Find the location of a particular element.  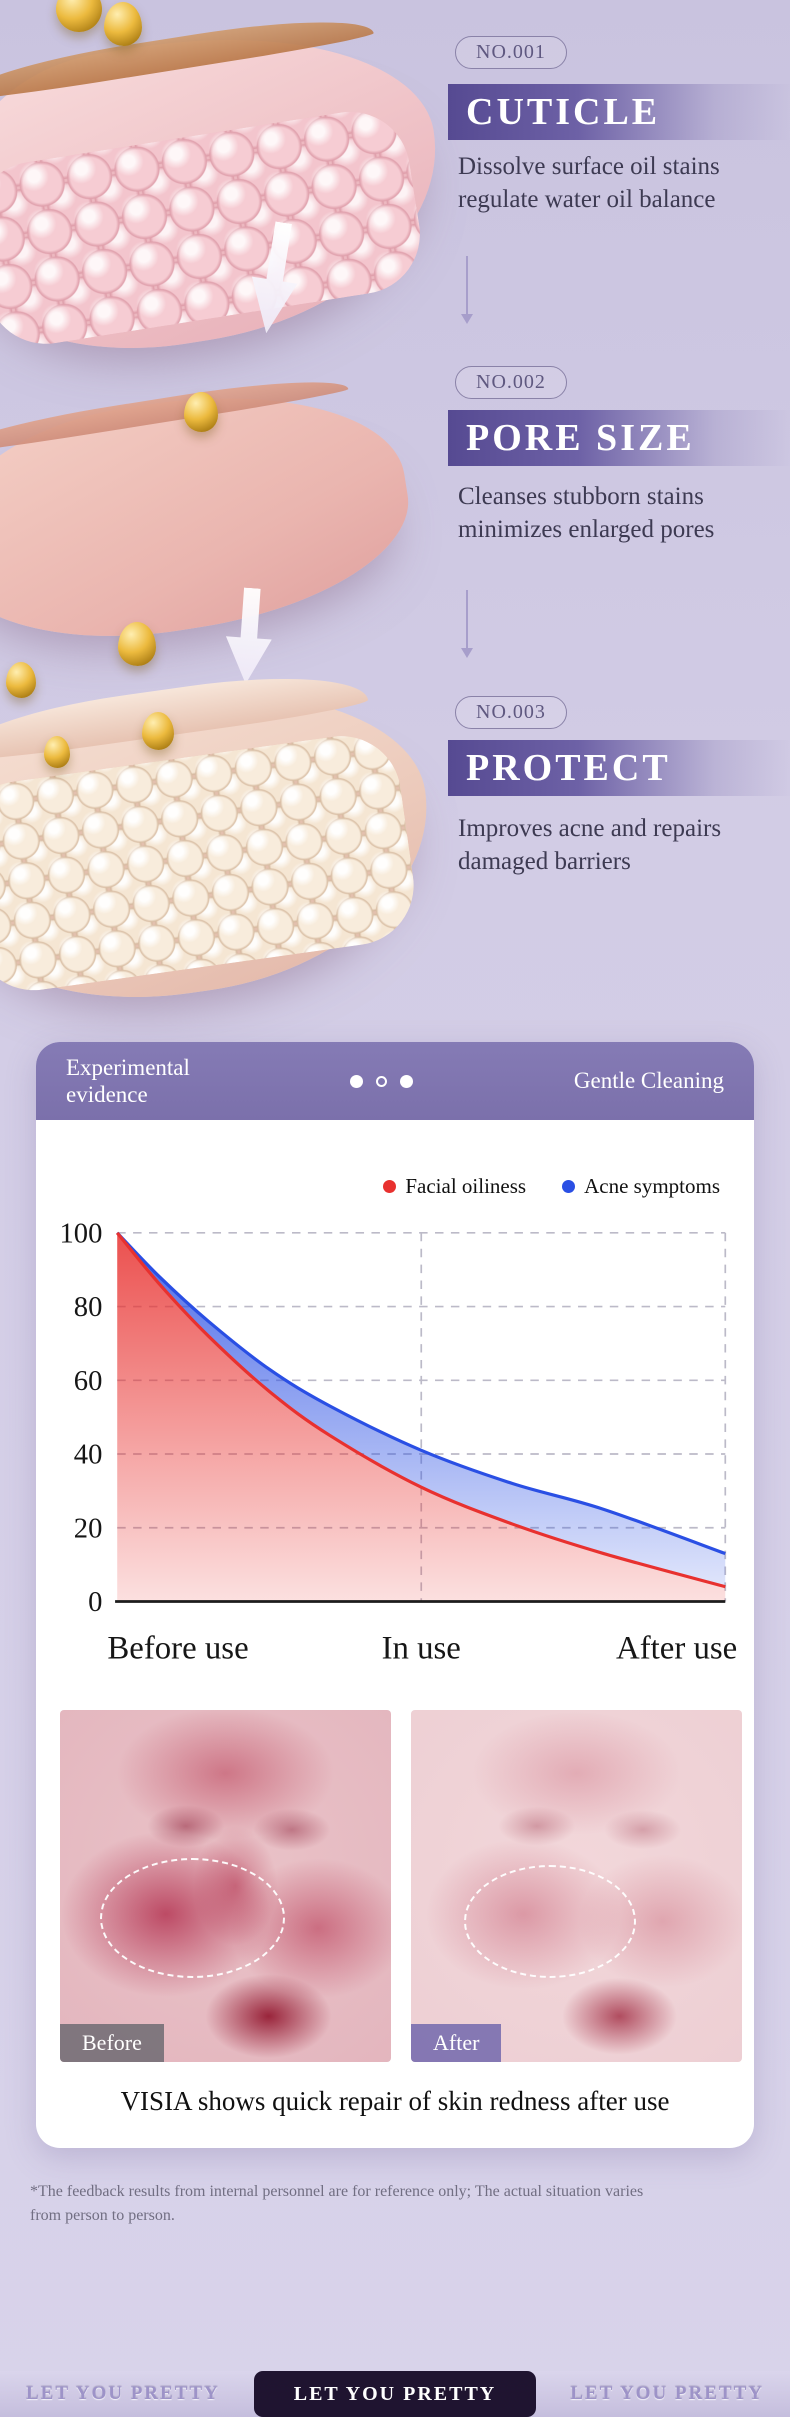

card-header-subtitle: Gentle Cleaning is located at coordinates (648, 1080).